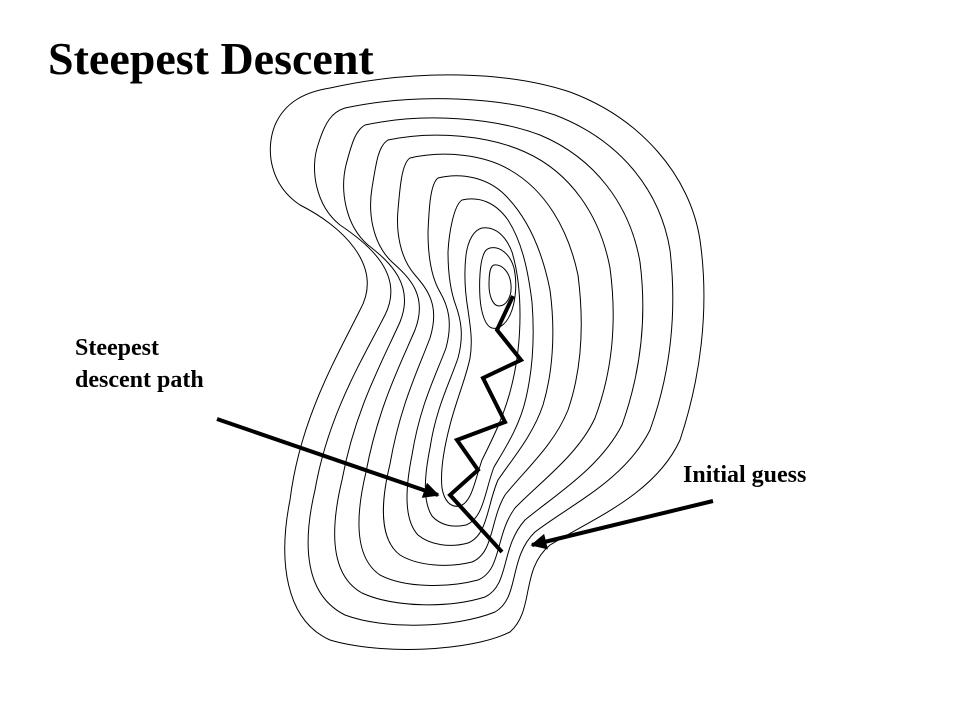  Describe the element at coordinates (139, 380) in the screenshot. I see `path-label-line-2: descent path` at that location.